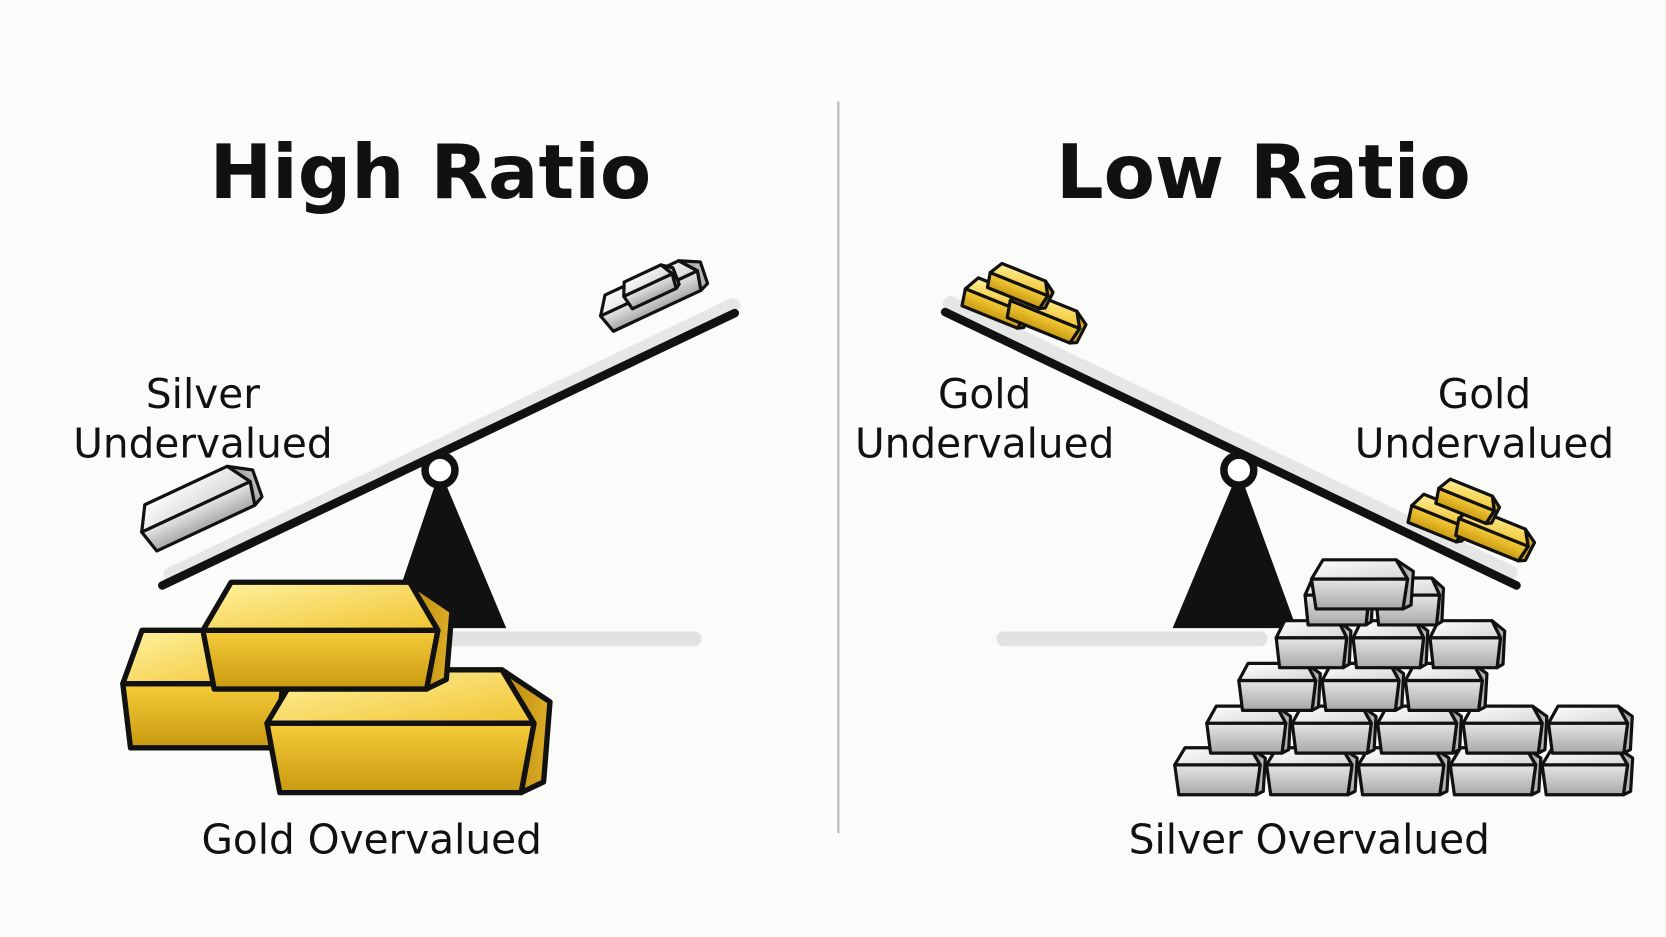 Image resolution: width=1666 pixels, height=937 pixels. Describe the element at coordinates (1234, 549) in the screenshot. I see `fulcrum` at that location.